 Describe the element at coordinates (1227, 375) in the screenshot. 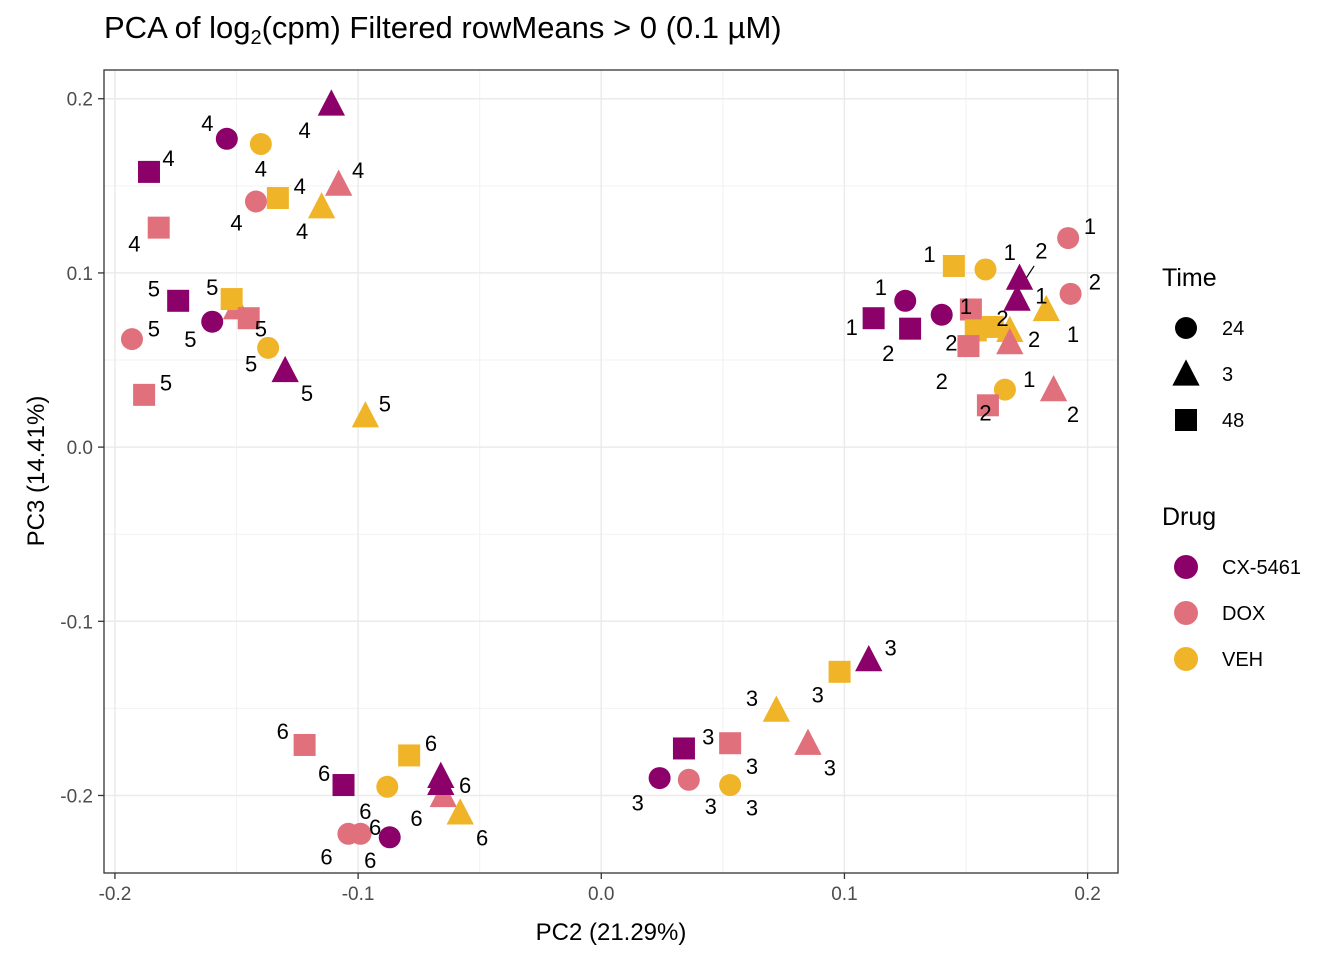

I see `legend-label: 3` at that location.